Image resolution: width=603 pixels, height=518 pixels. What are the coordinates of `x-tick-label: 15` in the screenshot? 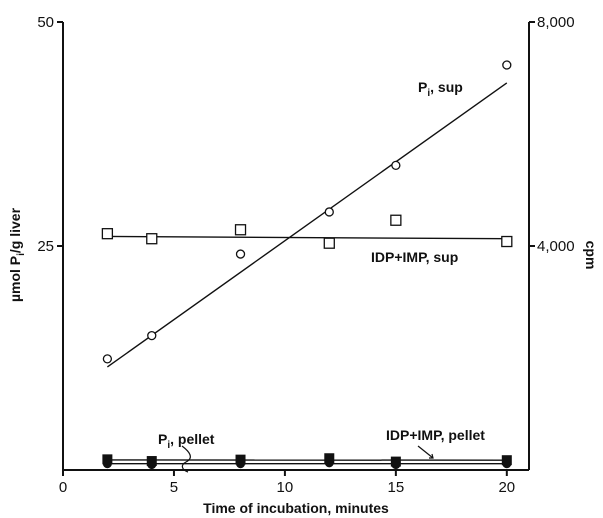 It's located at (396, 487).